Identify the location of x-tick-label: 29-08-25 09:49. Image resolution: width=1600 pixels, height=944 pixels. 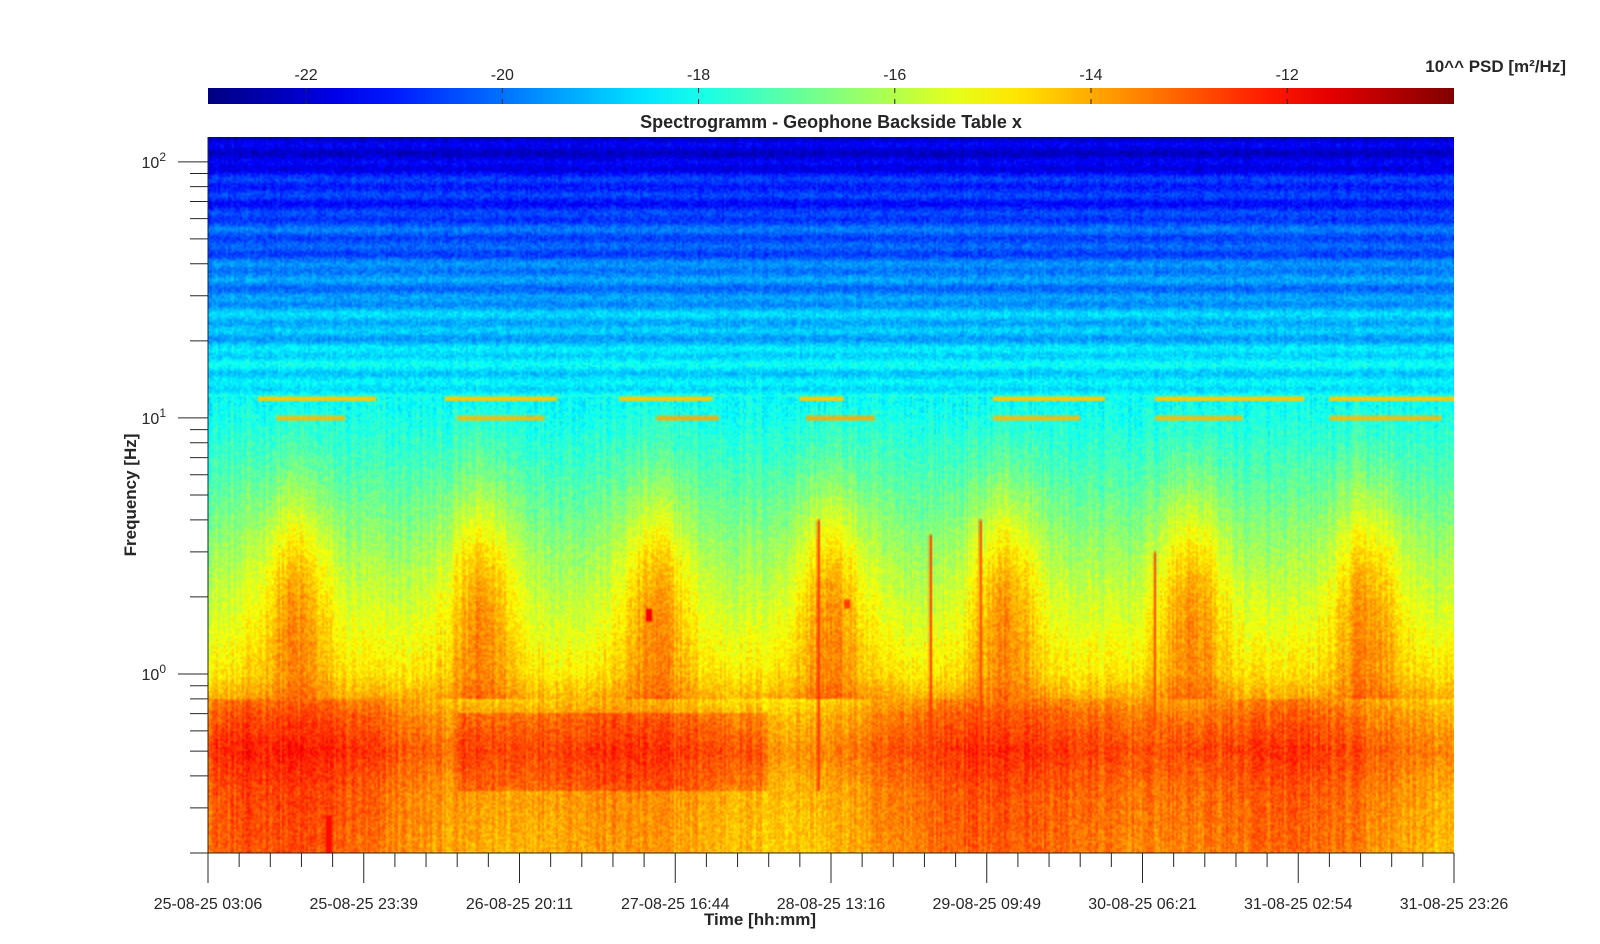
(986, 904).